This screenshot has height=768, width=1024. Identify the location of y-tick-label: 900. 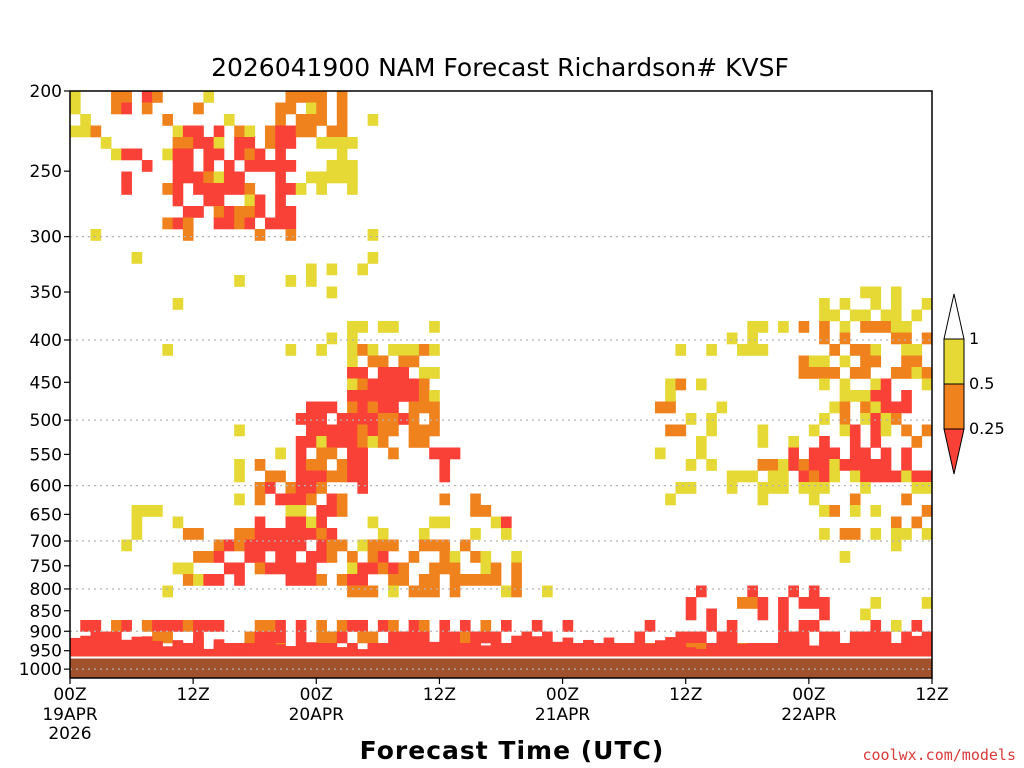
(46, 632).